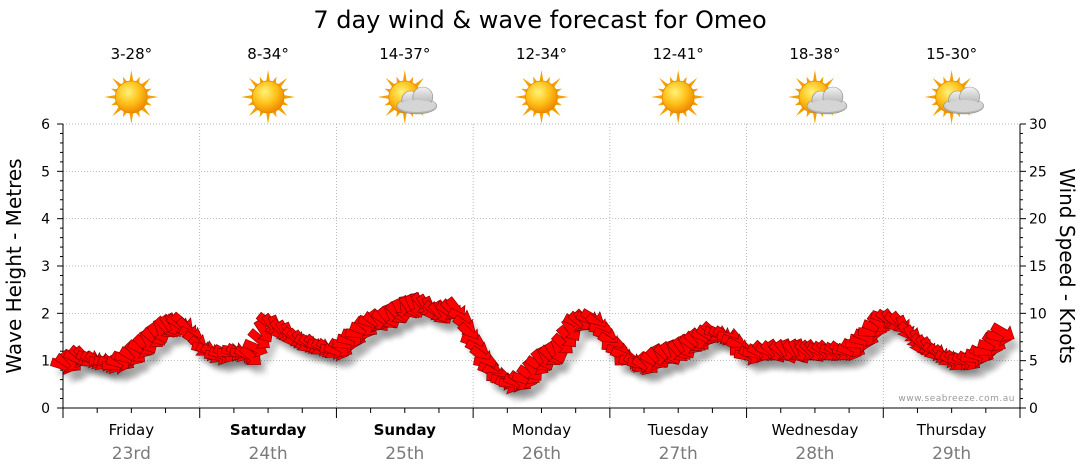  What do you see at coordinates (132, 430) in the screenshot?
I see `day-label: Friday` at bounding box center [132, 430].